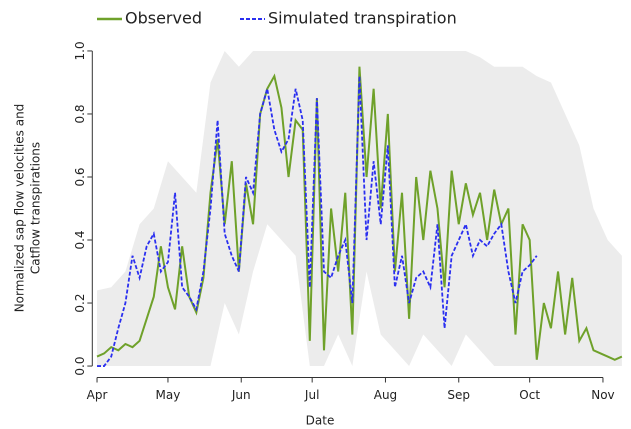 This screenshot has width=631, height=429. I want to click on y-tick-label: 0.8, so click(80, 113).